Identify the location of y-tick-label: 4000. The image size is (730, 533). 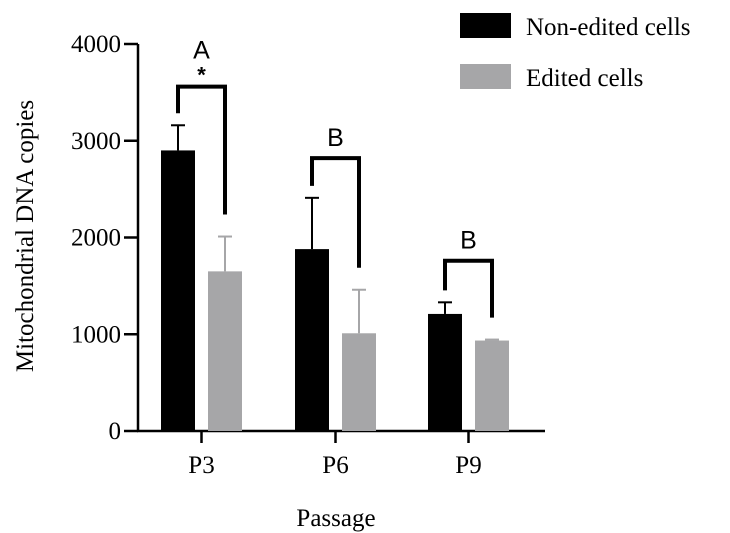
(96, 44).